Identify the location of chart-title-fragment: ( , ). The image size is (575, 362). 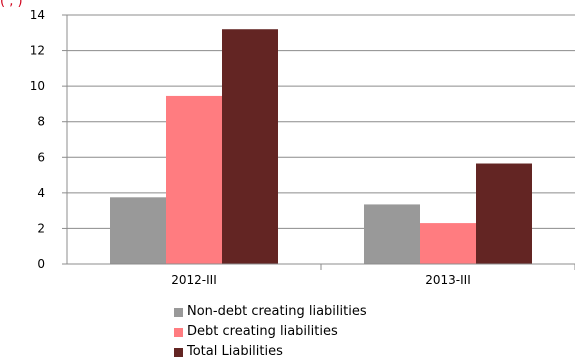
(11, 4).